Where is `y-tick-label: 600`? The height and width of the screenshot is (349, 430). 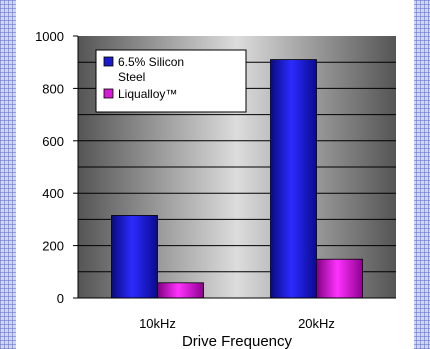 y-tick-label: 600 is located at coordinates (53, 141).